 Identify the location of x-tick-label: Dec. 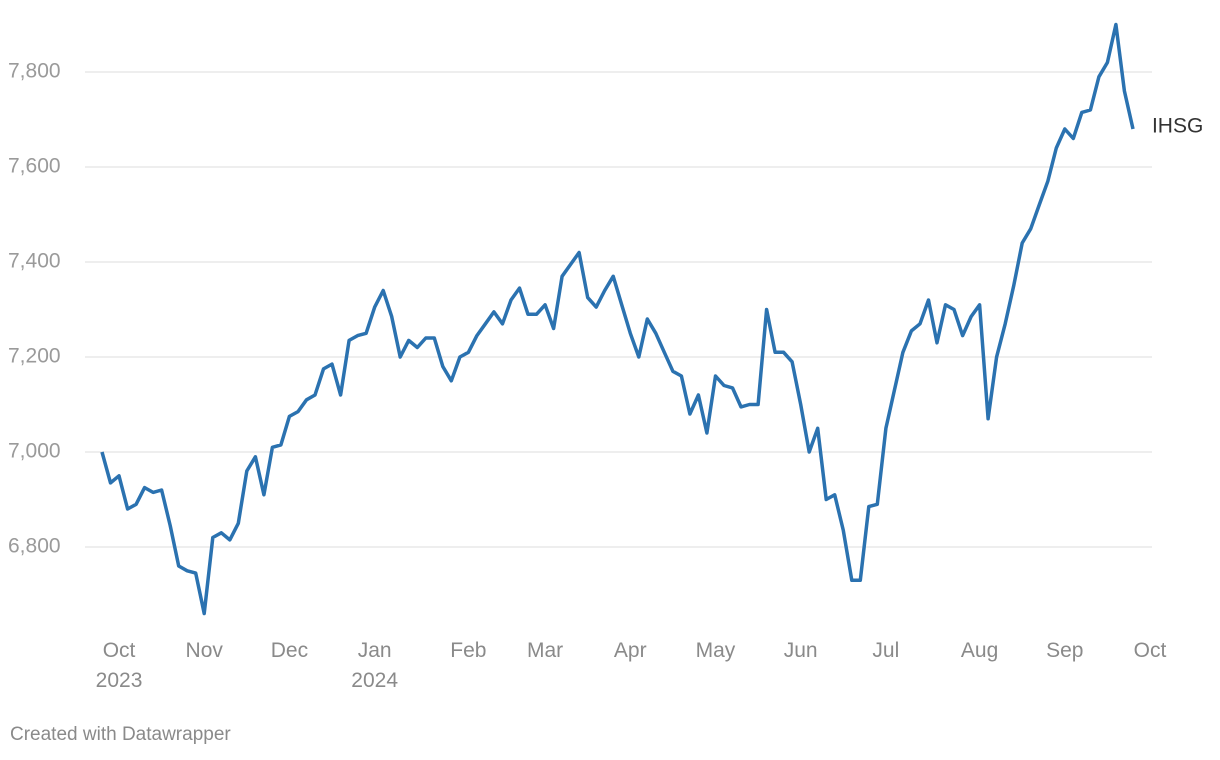
(289, 650).